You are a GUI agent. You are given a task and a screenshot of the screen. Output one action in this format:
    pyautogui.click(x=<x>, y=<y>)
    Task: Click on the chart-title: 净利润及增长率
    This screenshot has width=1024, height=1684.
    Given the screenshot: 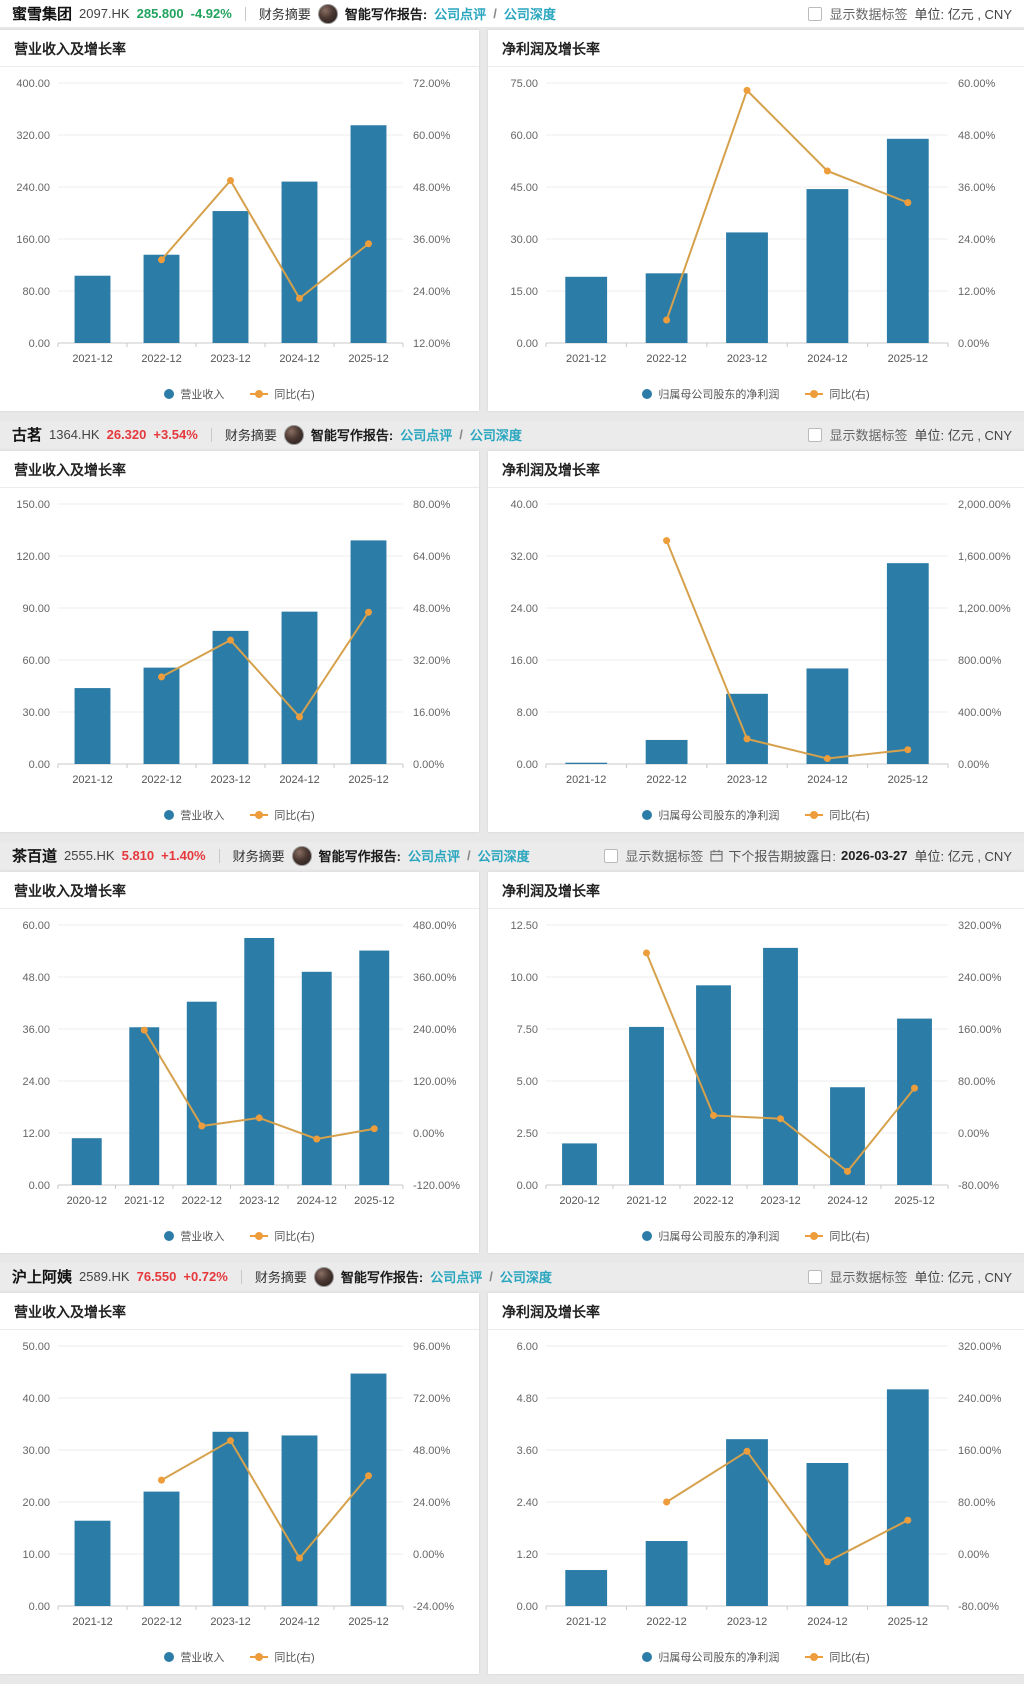 What is the action you would take?
    pyautogui.click(x=756, y=1311)
    